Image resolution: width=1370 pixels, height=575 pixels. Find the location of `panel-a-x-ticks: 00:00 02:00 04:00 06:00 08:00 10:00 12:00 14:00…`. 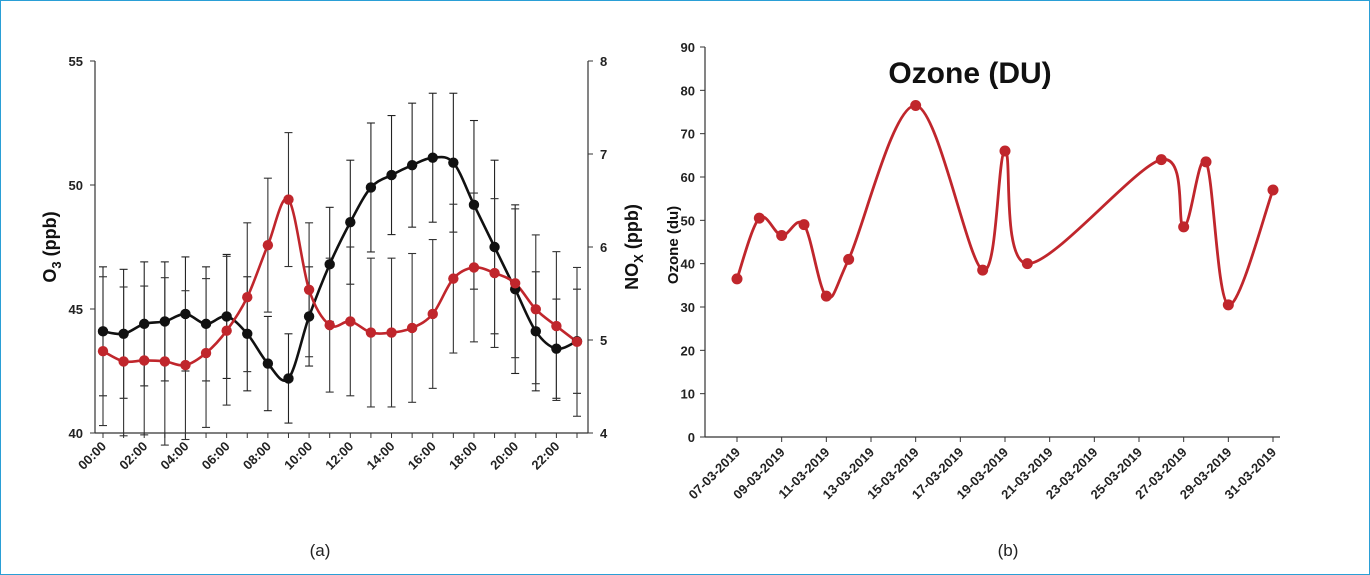

panel-a-x-ticks: 00:00 02:00 04:00 06:00 08:00 10:00 12:00 14:00… is located at coordinates (326, 453).